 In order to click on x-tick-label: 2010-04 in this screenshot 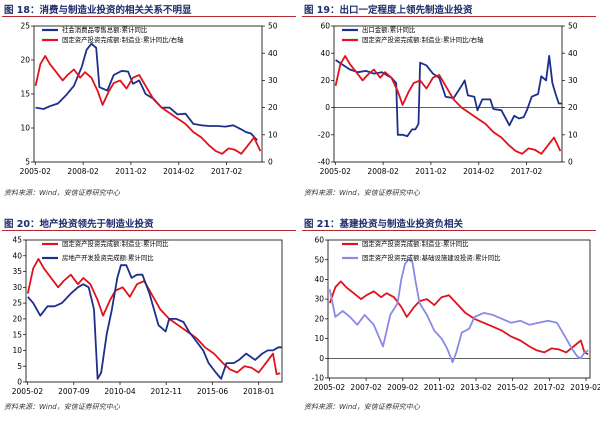, I will do `click(120, 391)`.